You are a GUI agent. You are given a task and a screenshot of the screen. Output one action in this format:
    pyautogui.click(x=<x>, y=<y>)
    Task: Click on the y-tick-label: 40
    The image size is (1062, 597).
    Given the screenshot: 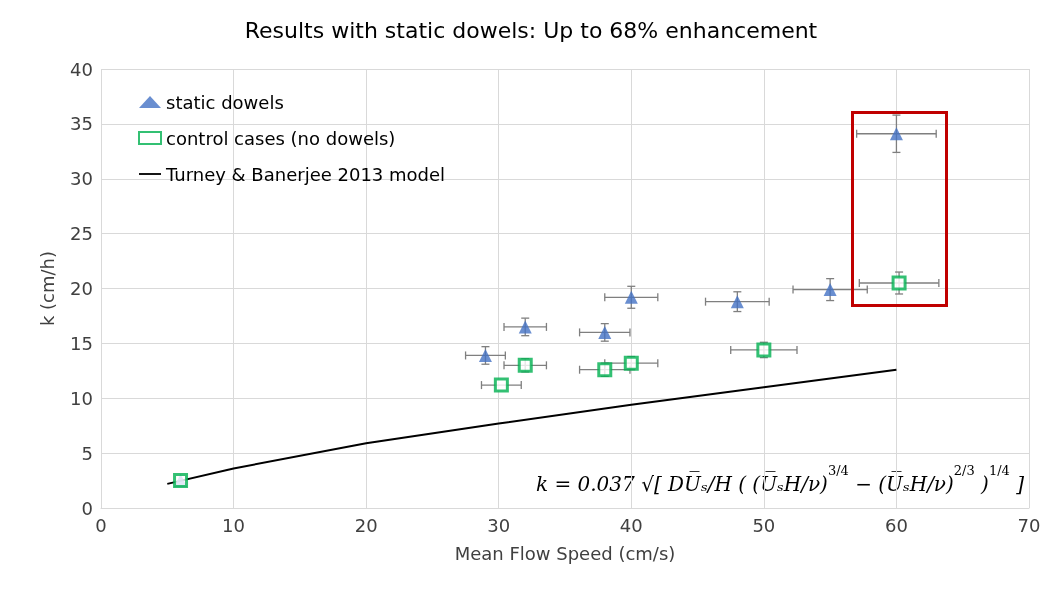 What is the action you would take?
    pyautogui.click(x=81, y=69)
    